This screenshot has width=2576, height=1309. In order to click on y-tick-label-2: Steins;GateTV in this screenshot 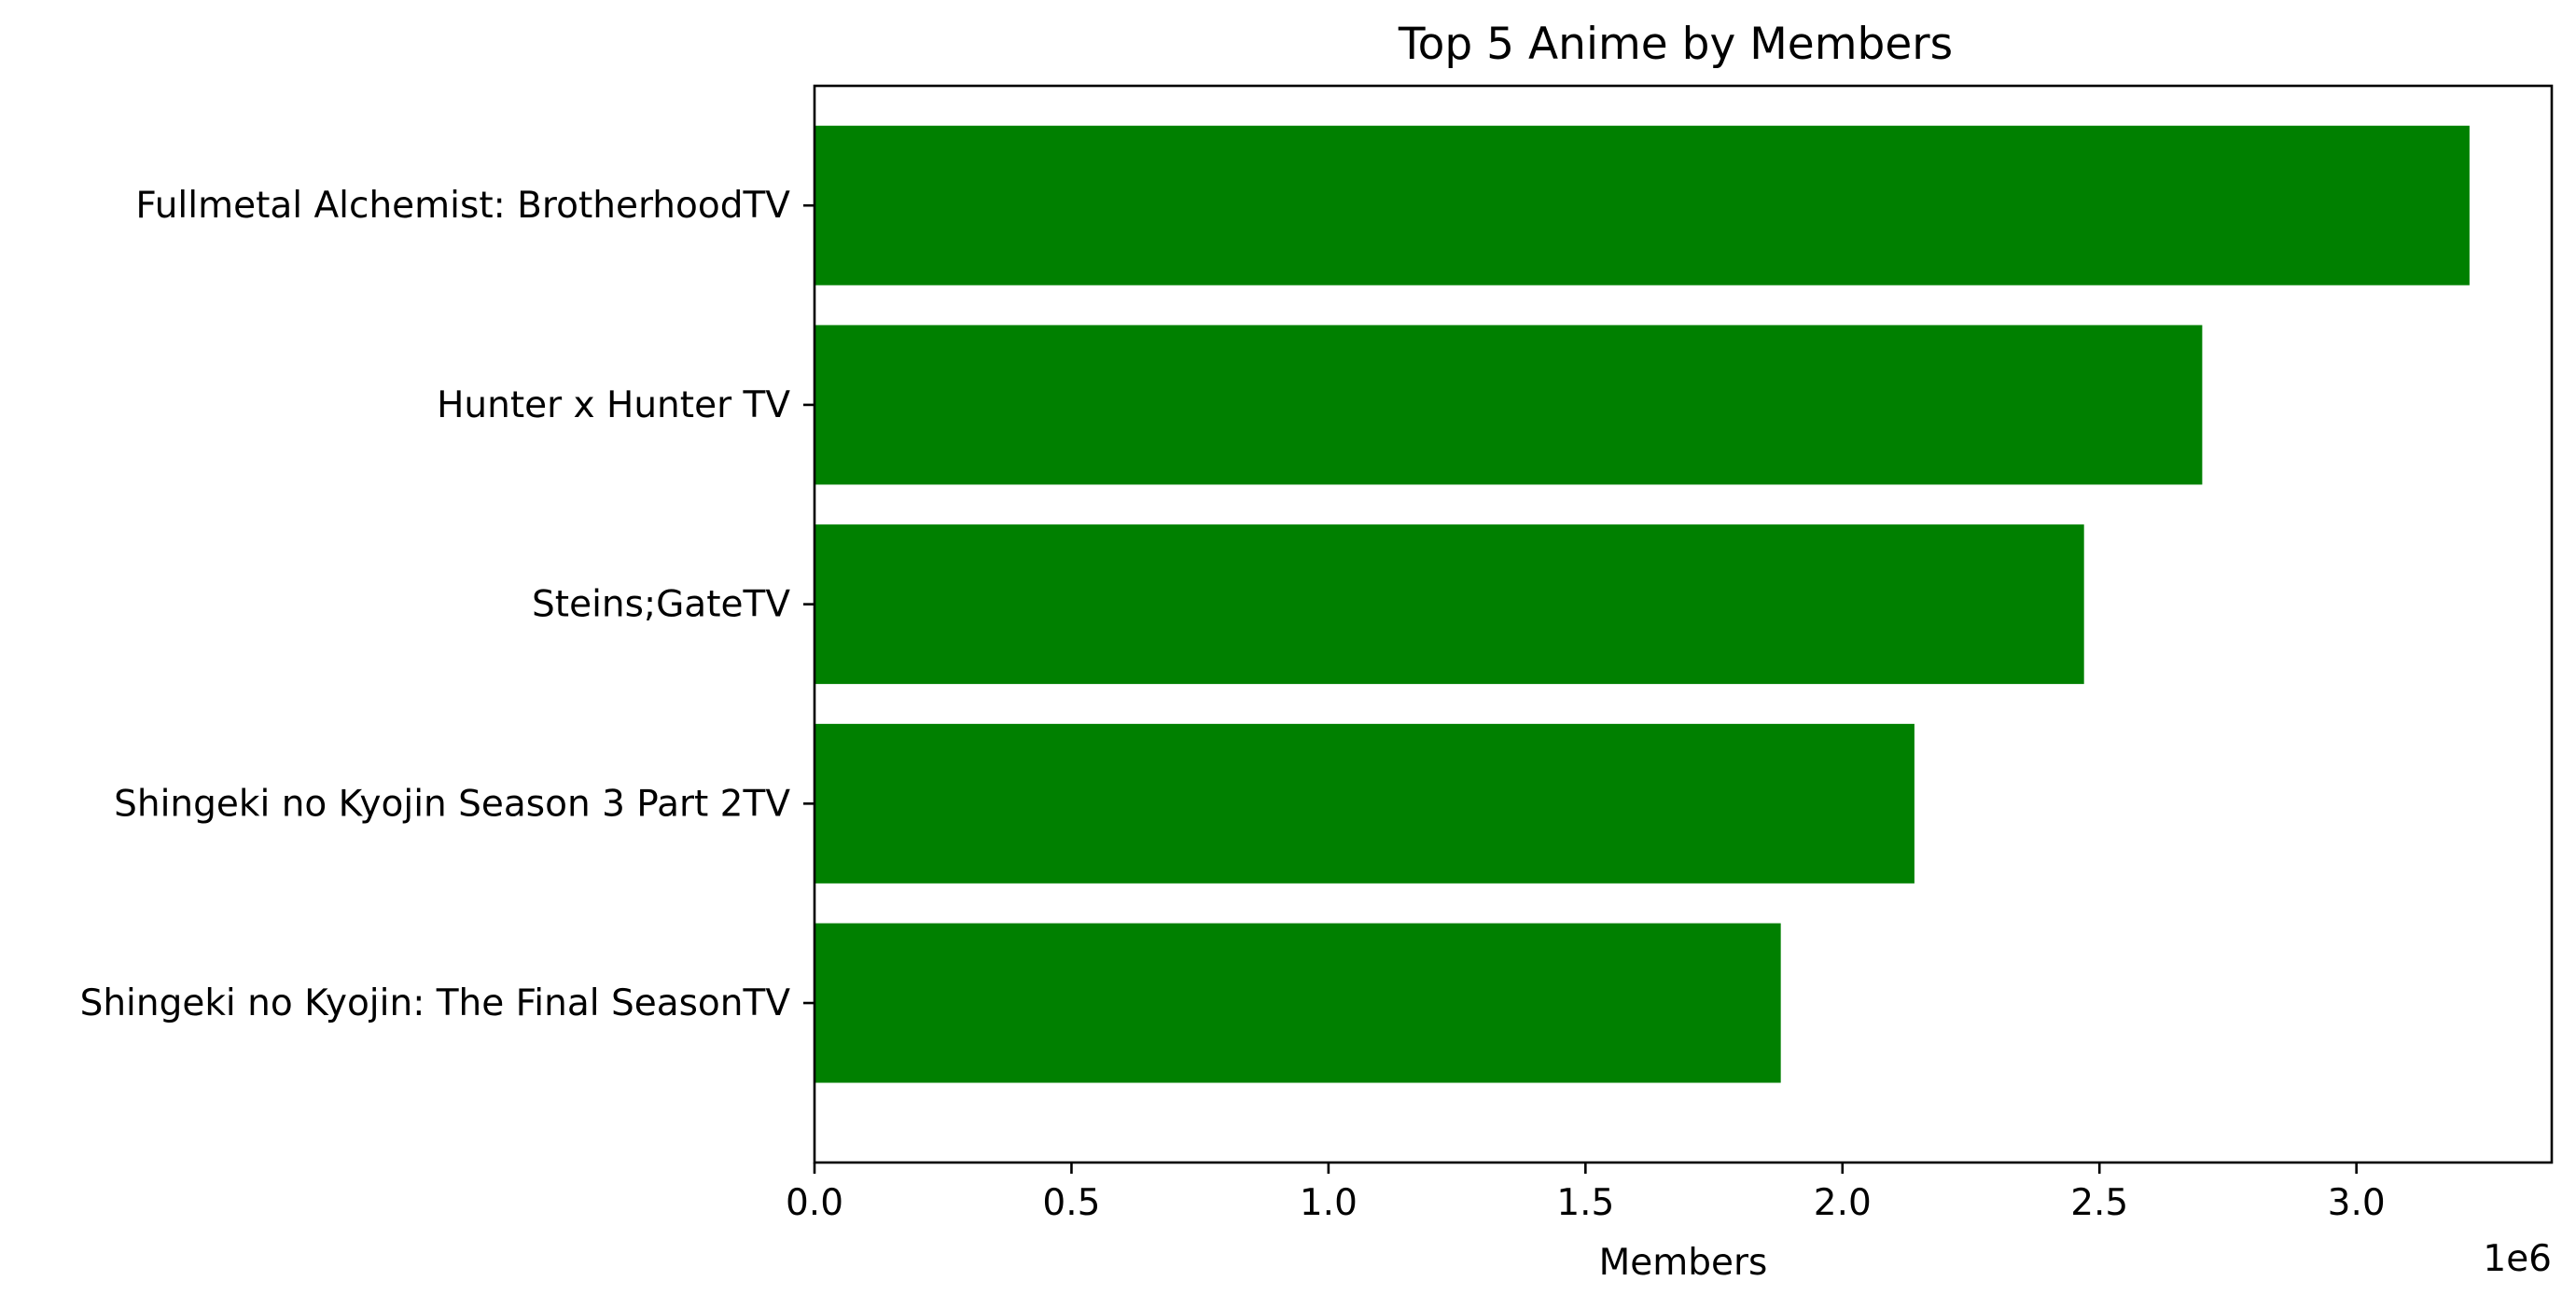, I will do `click(661, 605)`.